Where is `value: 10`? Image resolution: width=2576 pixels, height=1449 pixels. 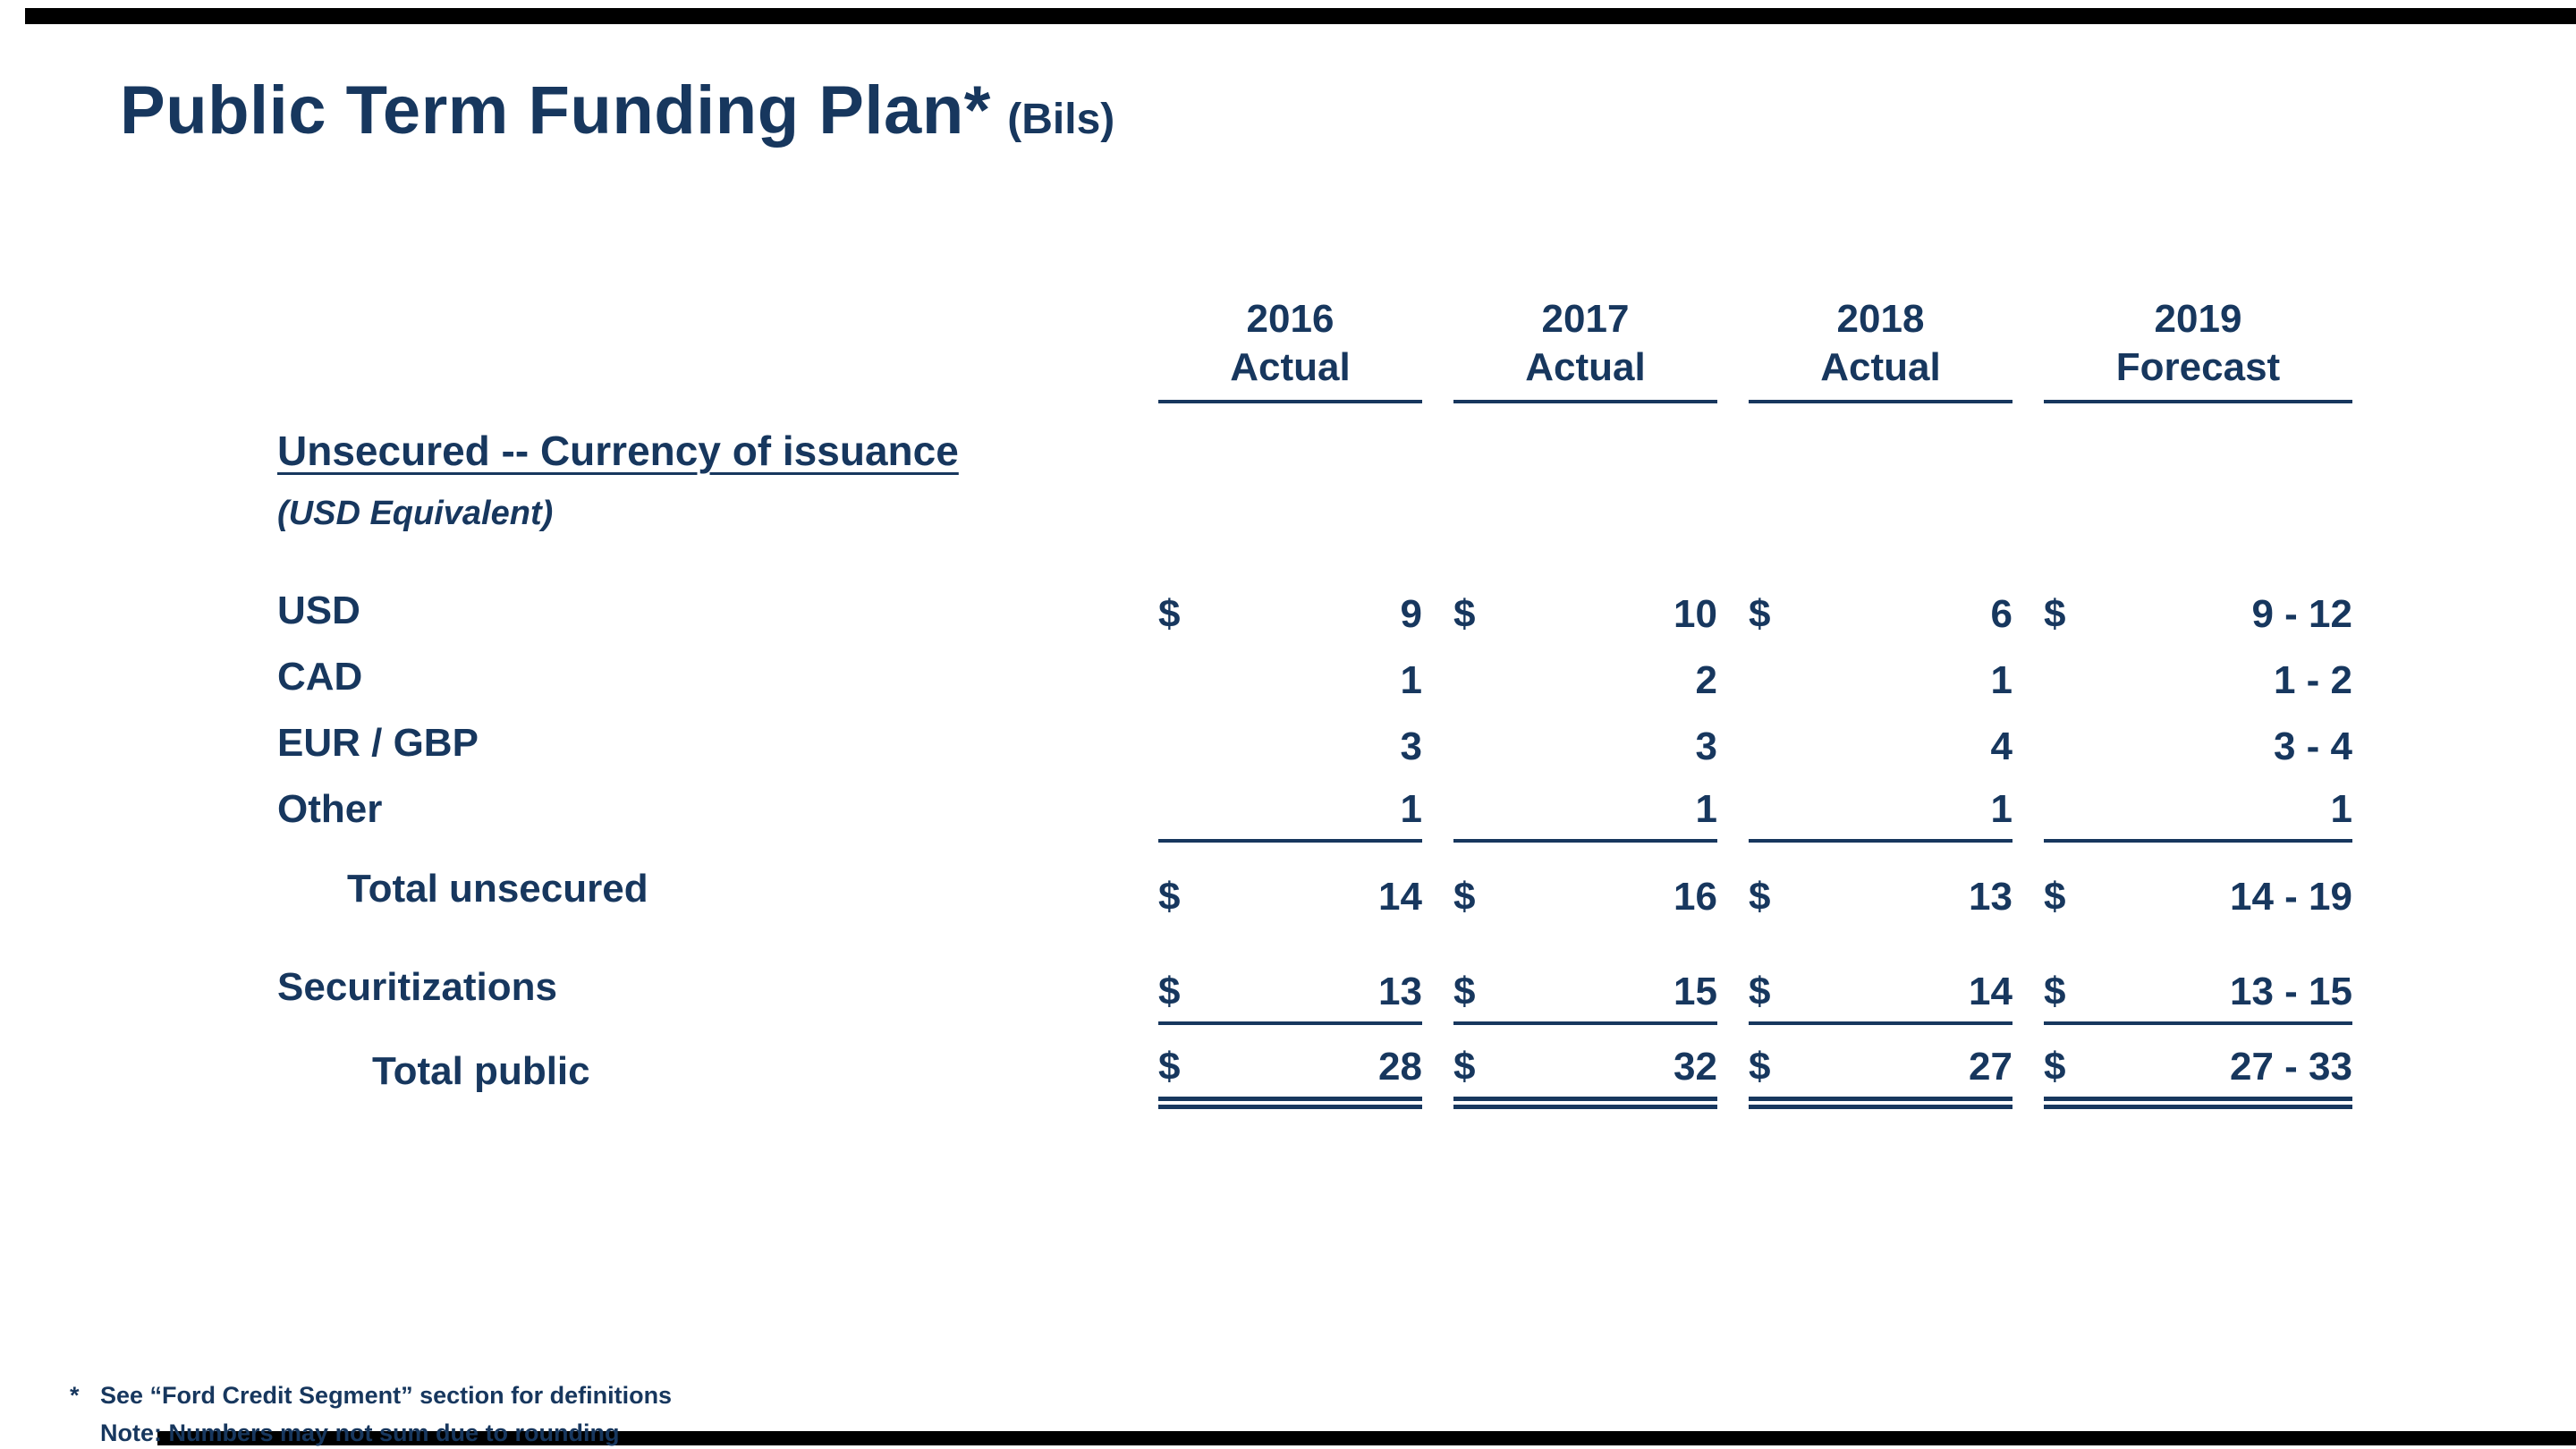 value: 10 is located at coordinates (1695, 614).